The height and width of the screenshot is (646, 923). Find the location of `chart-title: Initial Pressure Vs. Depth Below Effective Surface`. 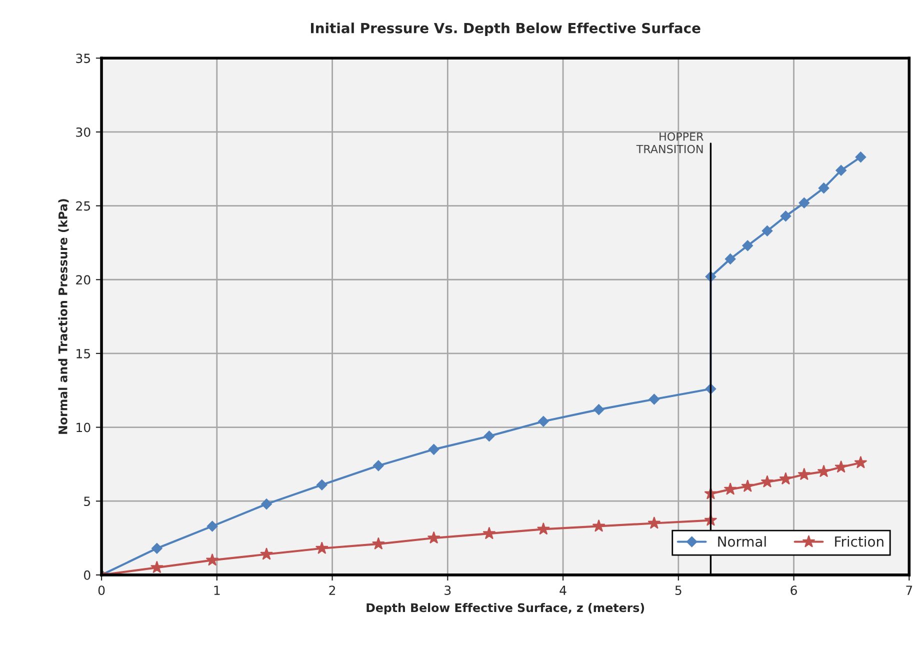

chart-title: Initial Pressure Vs. Depth Below Effective Surface is located at coordinates (505, 29).